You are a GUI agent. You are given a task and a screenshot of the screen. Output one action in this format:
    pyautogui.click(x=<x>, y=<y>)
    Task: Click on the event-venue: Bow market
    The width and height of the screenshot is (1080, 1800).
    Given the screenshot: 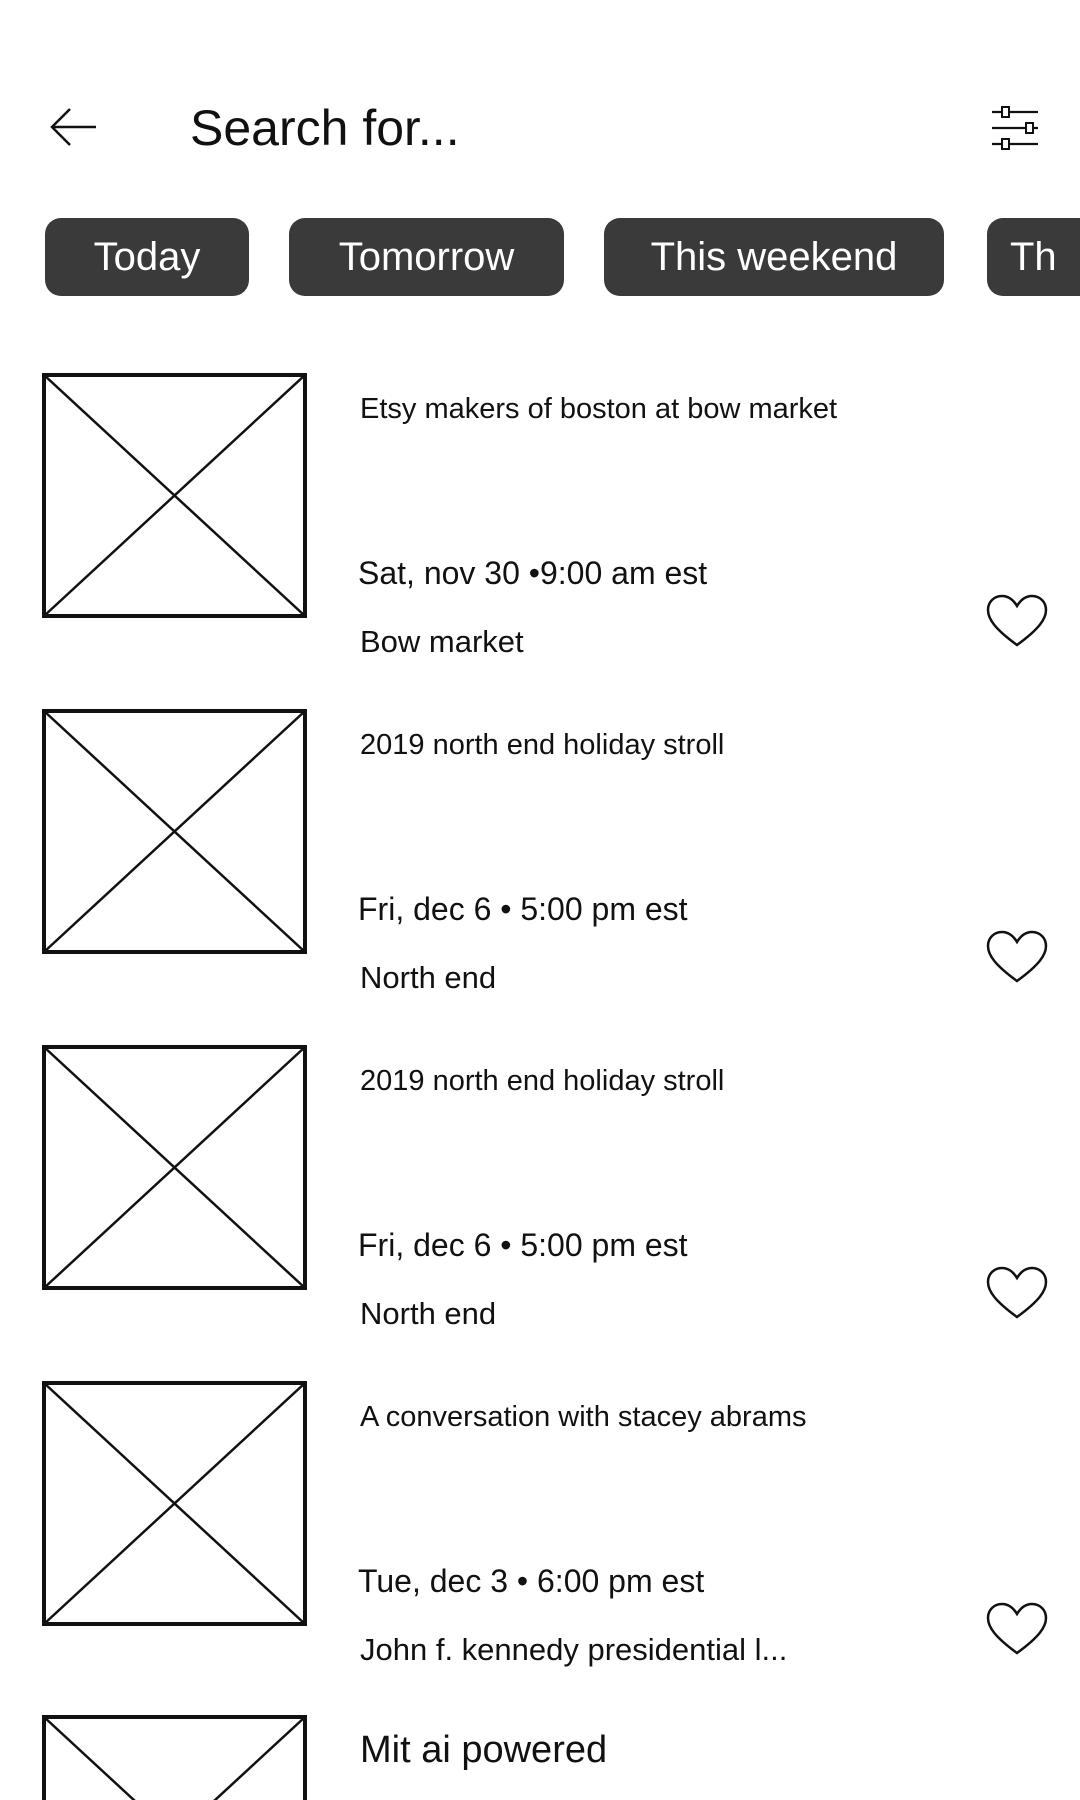 What is the action you would take?
    pyautogui.click(x=442, y=641)
    